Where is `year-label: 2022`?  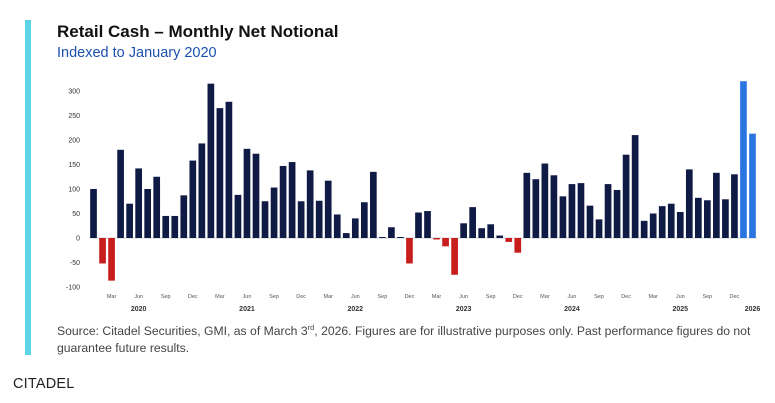 year-label: 2022 is located at coordinates (356, 309).